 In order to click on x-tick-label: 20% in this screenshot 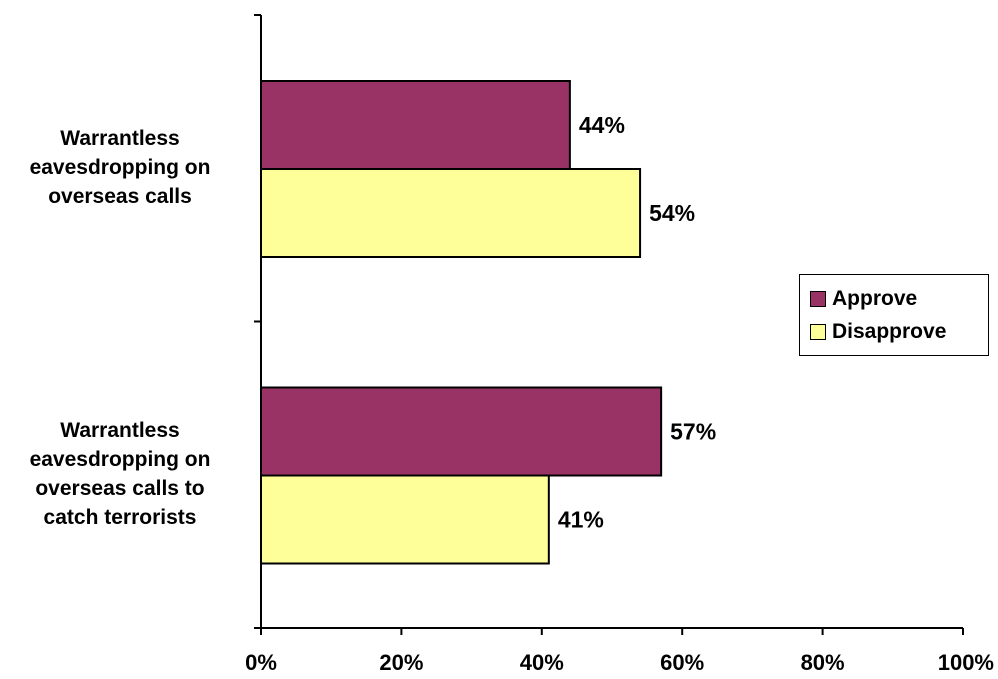, I will do `click(401, 662)`.